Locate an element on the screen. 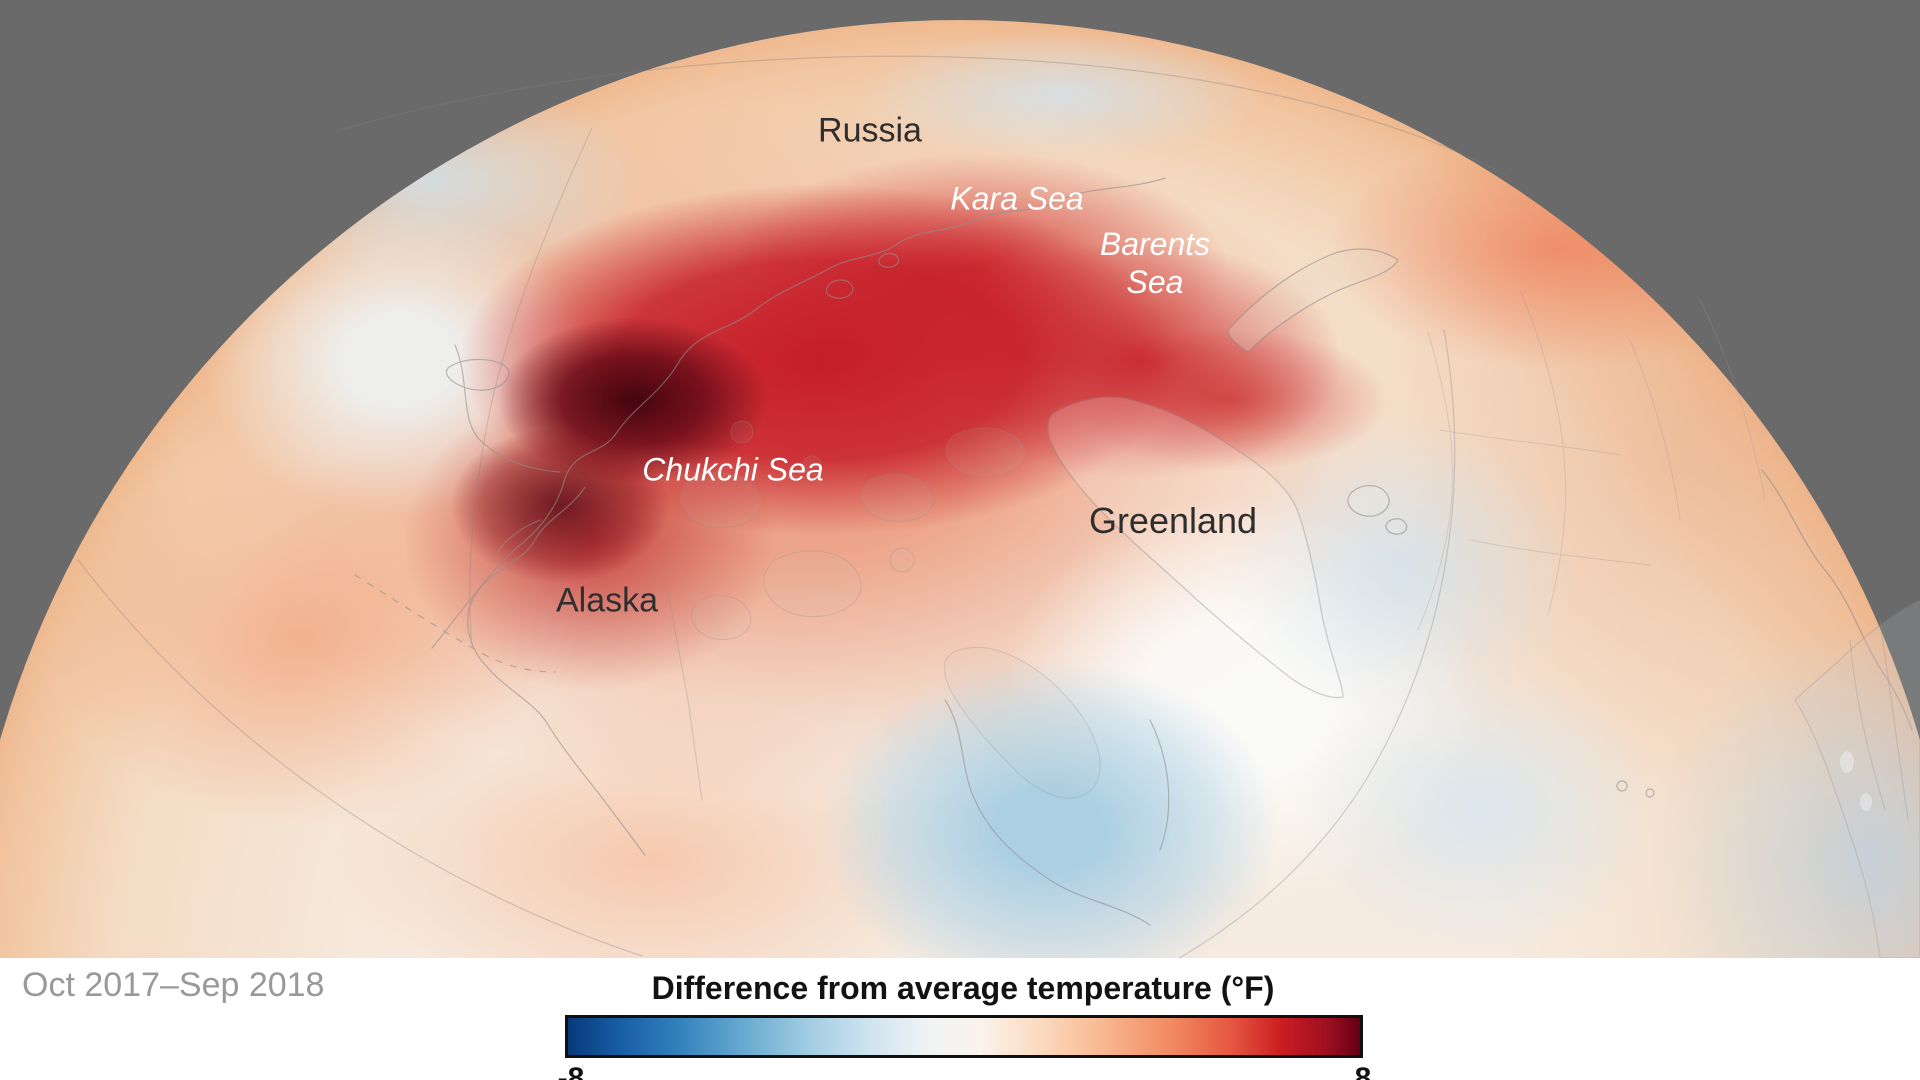  novaya-zemlya-island is located at coordinates (1313, 300).